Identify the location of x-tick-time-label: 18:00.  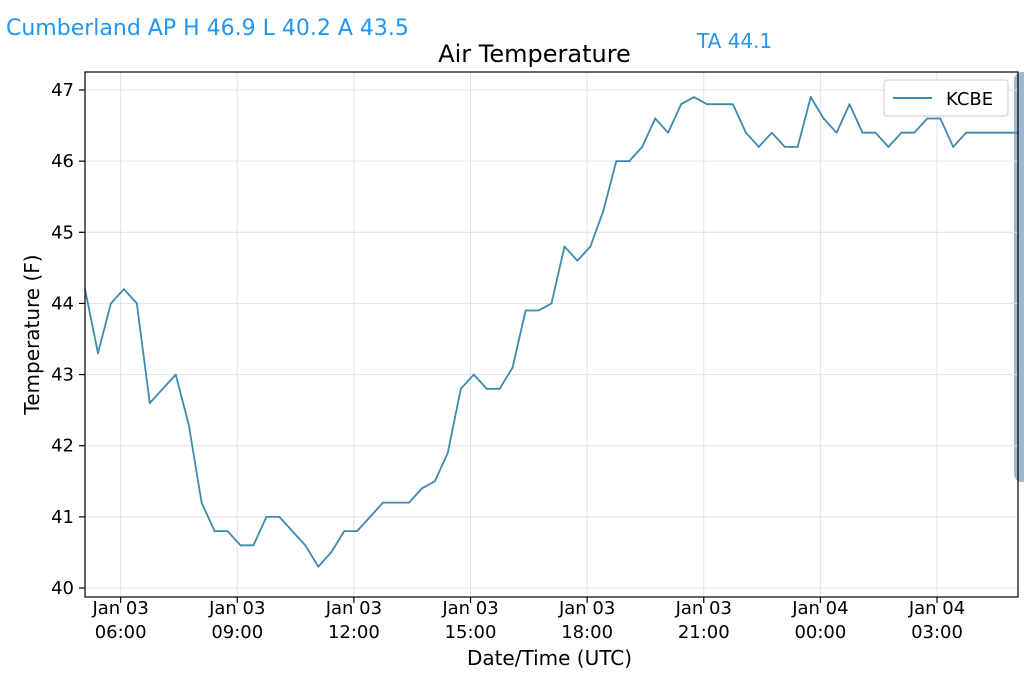
(587, 632).